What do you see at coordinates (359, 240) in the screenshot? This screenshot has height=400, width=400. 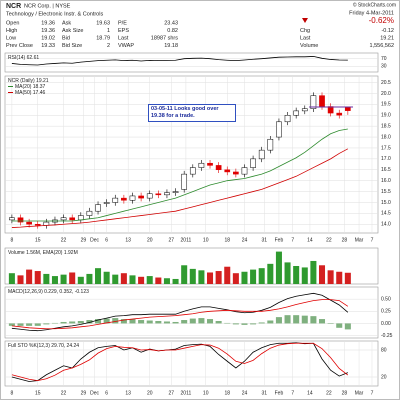 I see `x-tick-label: Mar` at bounding box center [359, 240].